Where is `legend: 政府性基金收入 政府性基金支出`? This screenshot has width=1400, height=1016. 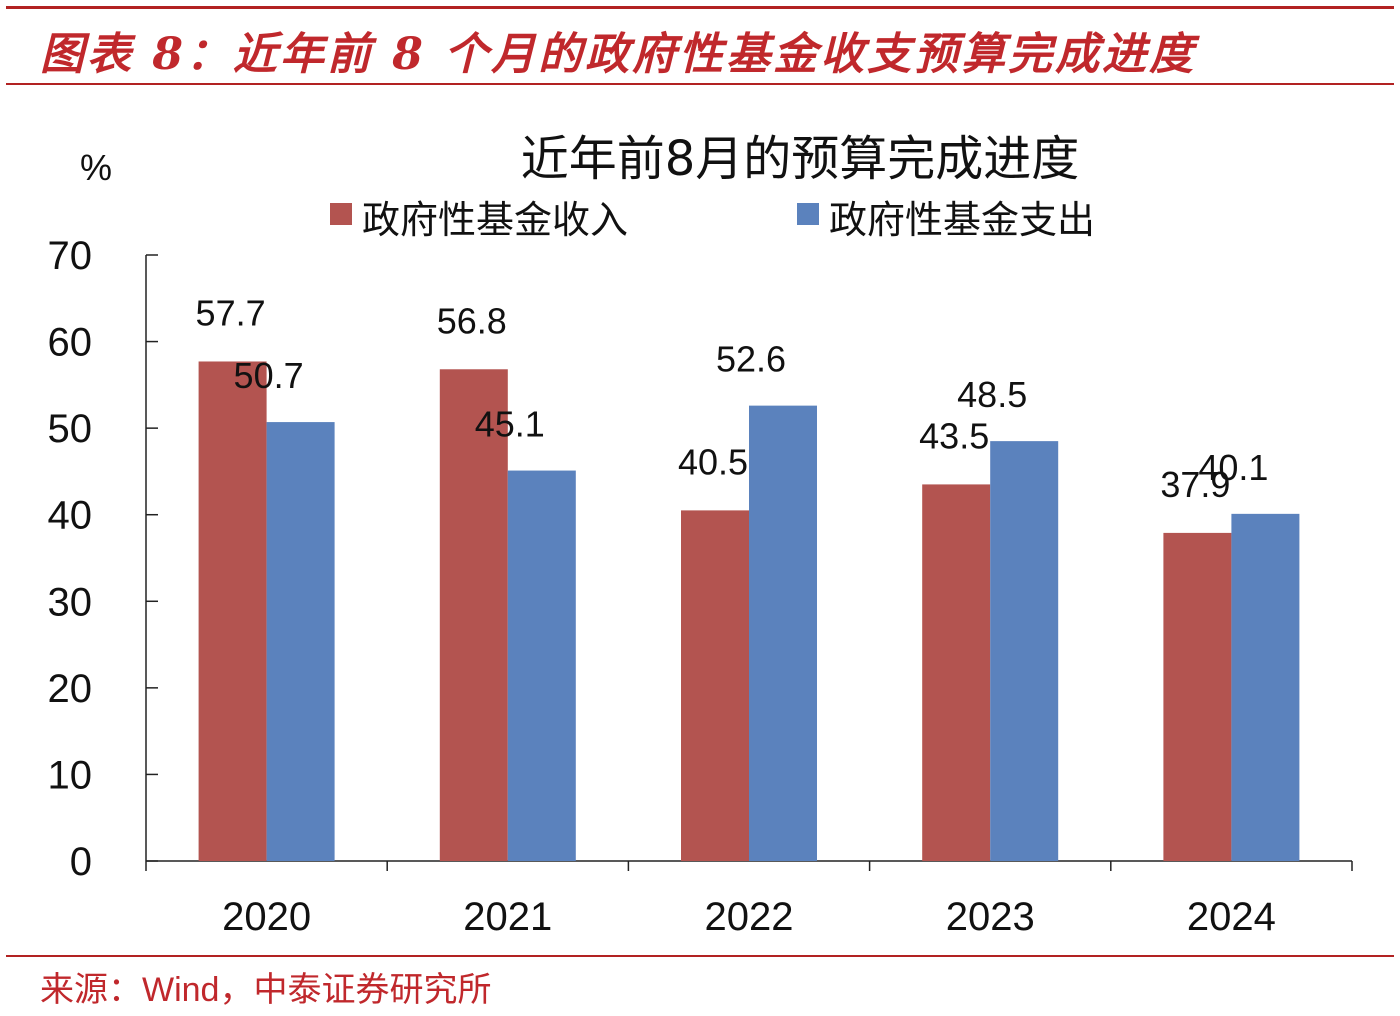
legend: 政府性基金收入 政府性基金支出 is located at coordinates (712, 220).